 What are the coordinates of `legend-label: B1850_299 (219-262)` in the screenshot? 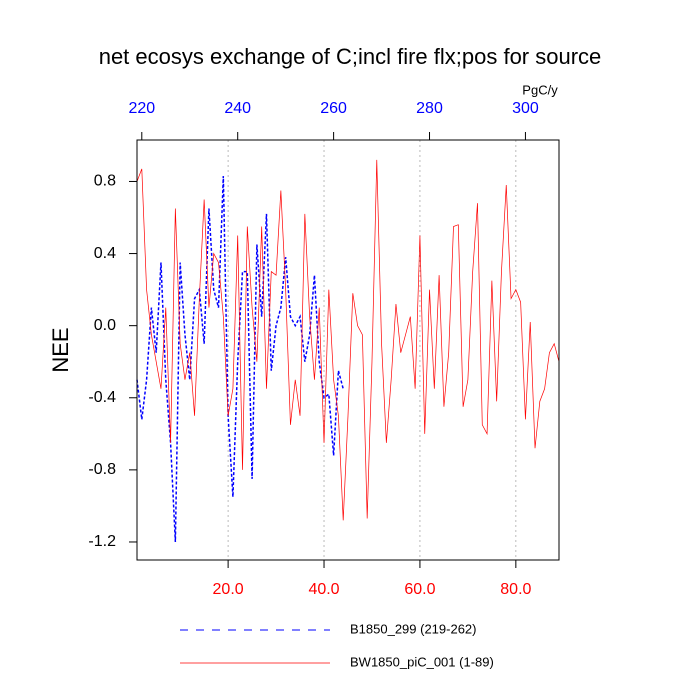 It's located at (413, 628).